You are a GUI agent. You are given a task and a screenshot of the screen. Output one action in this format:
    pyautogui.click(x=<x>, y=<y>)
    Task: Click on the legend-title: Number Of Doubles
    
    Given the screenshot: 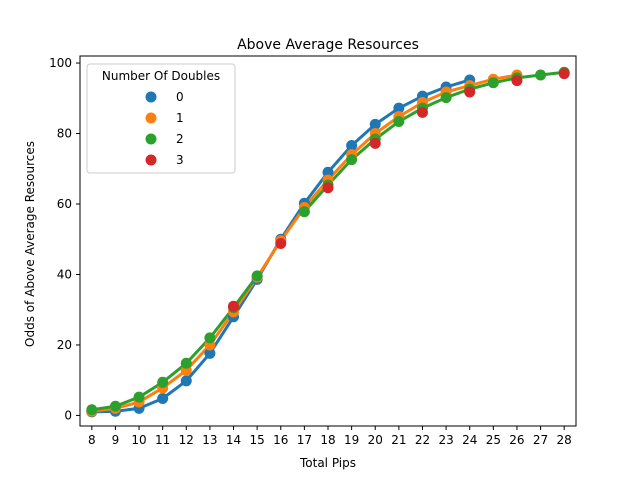 What is the action you would take?
    pyautogui.click(x=161, y=76)
    